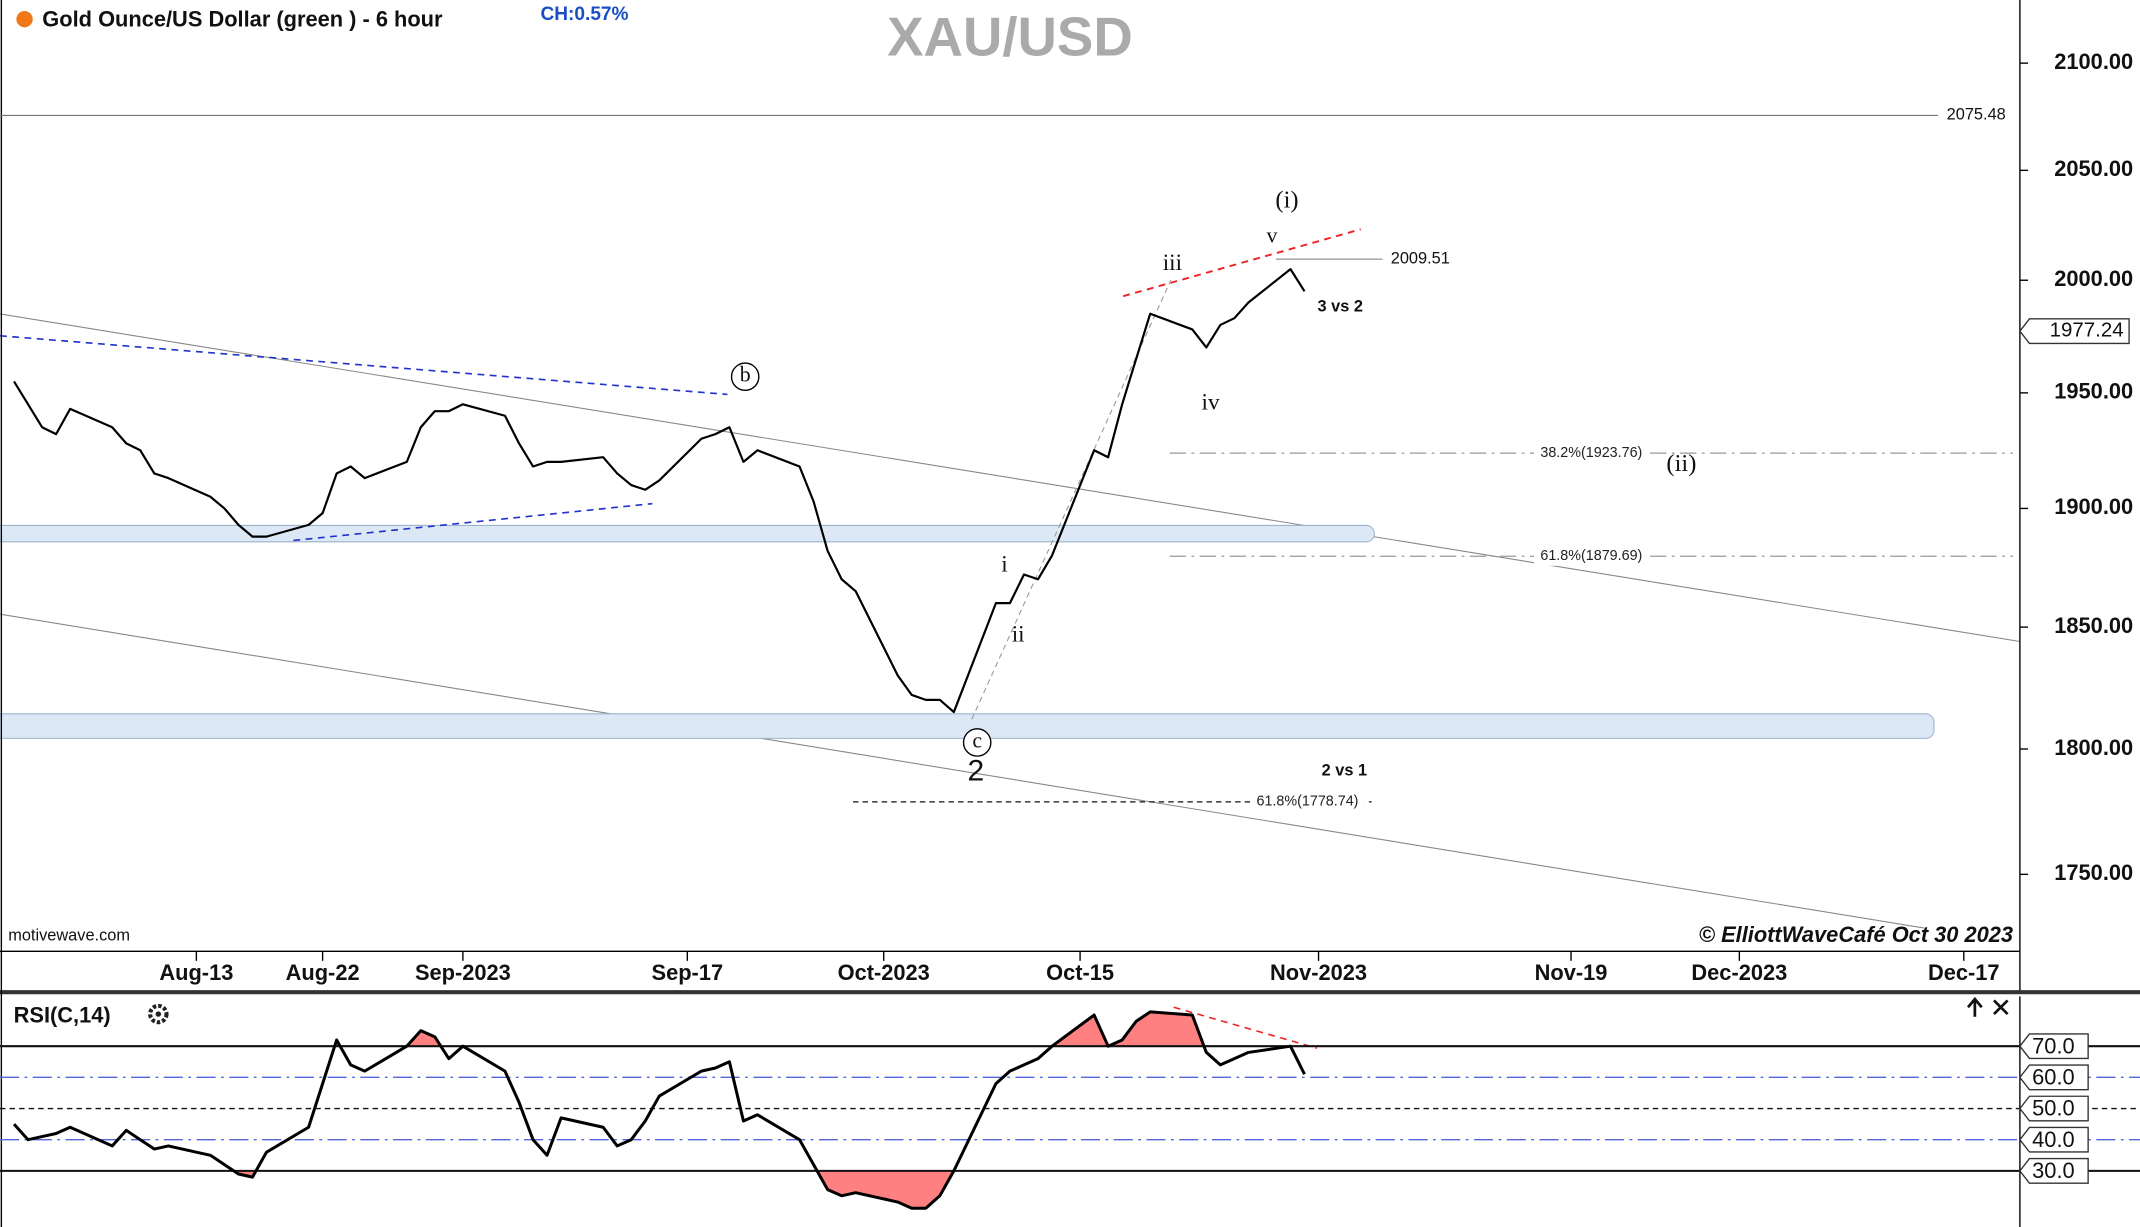  I want to click on y-tick-label: 70.0, so click(2053, 1045).